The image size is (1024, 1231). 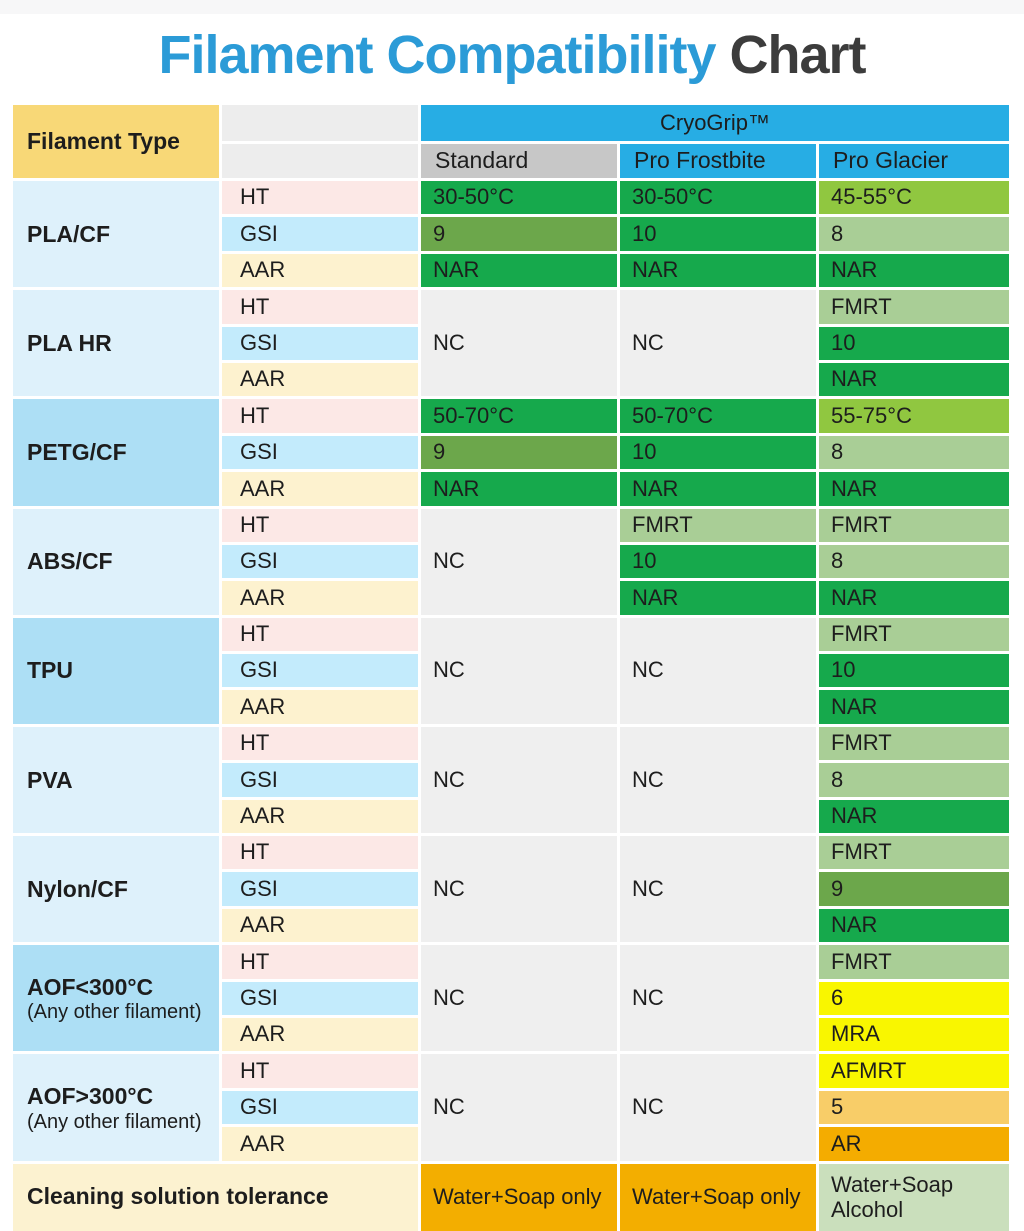 What do you see at coordinates (116, 141) in the screenshot?
I see `header-filament-type: Filament Type` at bounding box center [116, 141].